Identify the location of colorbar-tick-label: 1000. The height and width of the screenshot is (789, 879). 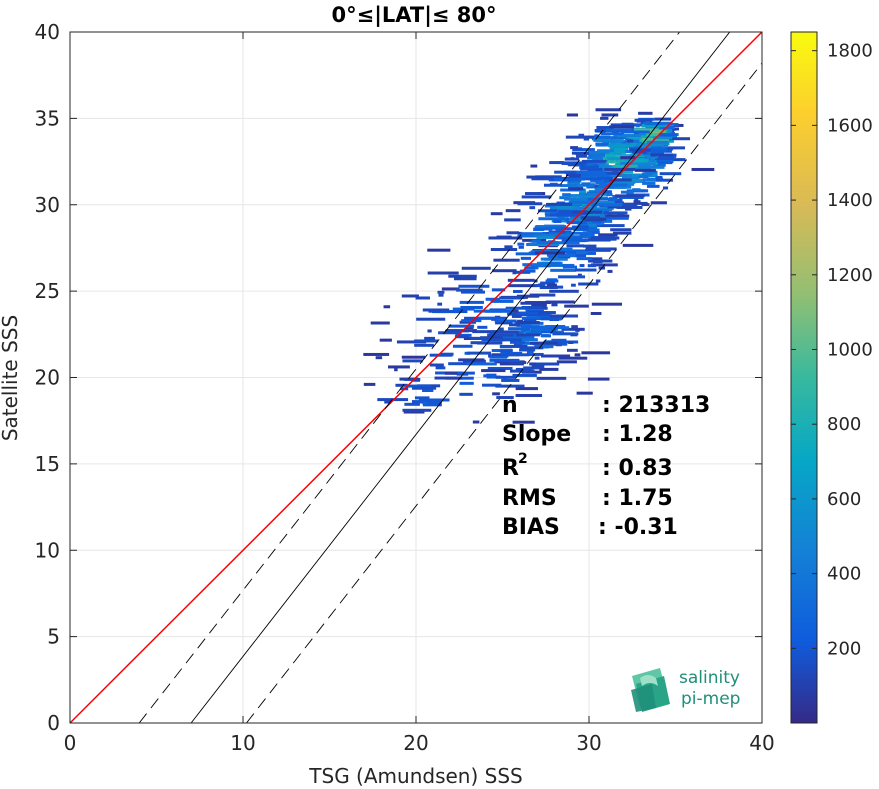
(850, 349).